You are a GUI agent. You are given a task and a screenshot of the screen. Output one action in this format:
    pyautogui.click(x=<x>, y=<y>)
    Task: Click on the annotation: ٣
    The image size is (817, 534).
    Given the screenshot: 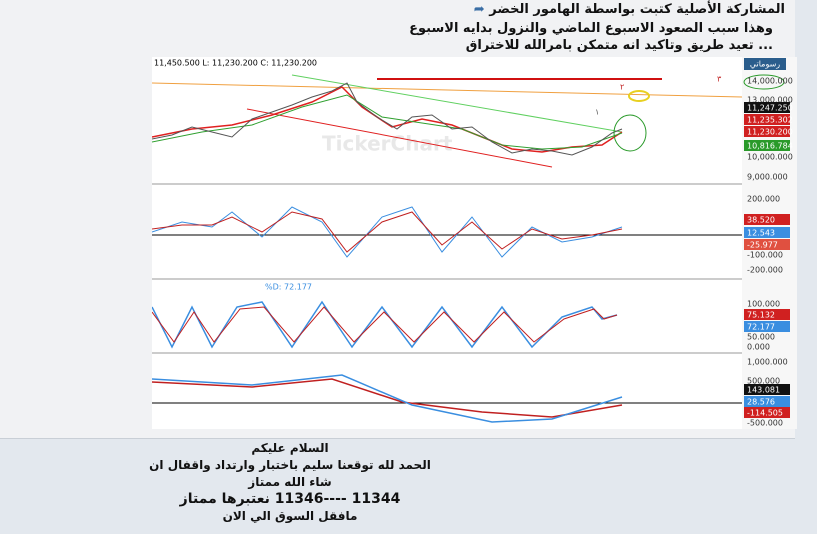 What is the action you would take?
    pyautogui.click(x=719, y=79)
    